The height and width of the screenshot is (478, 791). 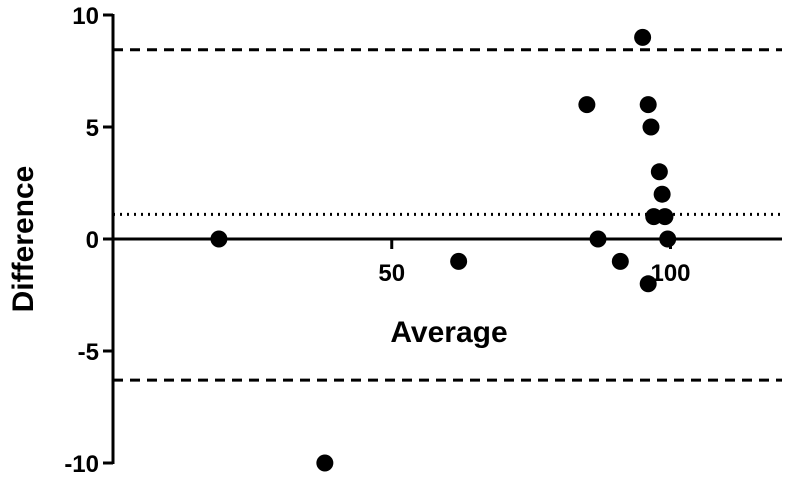 I want to click on y-axis-ticks: 10 5 0 -5 -10, so click(x=88, y=240).